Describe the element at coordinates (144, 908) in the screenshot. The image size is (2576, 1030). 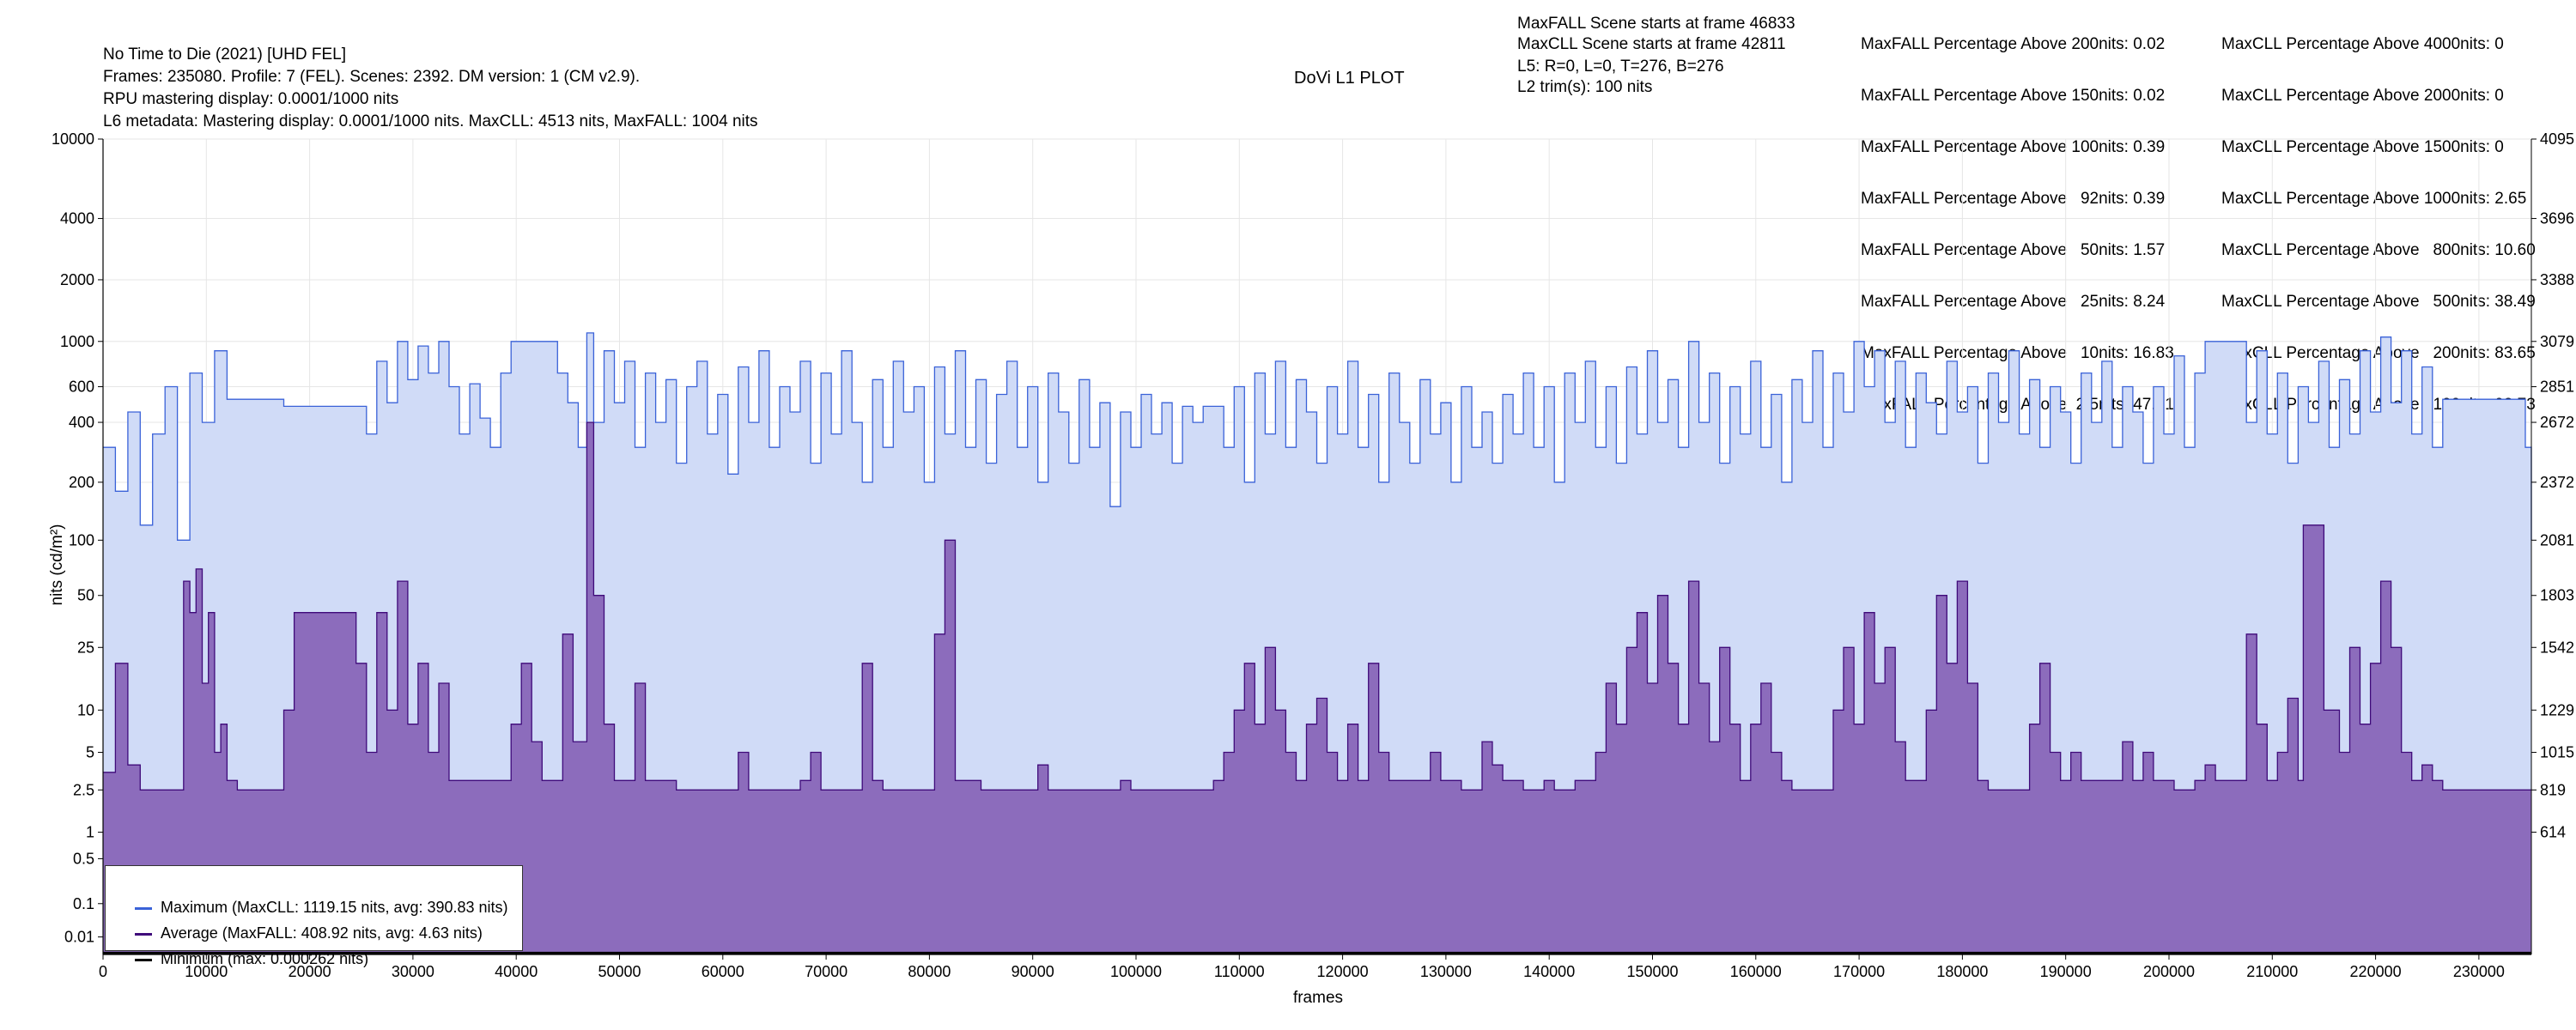
I see `legend-swatch-maximum` at that location.